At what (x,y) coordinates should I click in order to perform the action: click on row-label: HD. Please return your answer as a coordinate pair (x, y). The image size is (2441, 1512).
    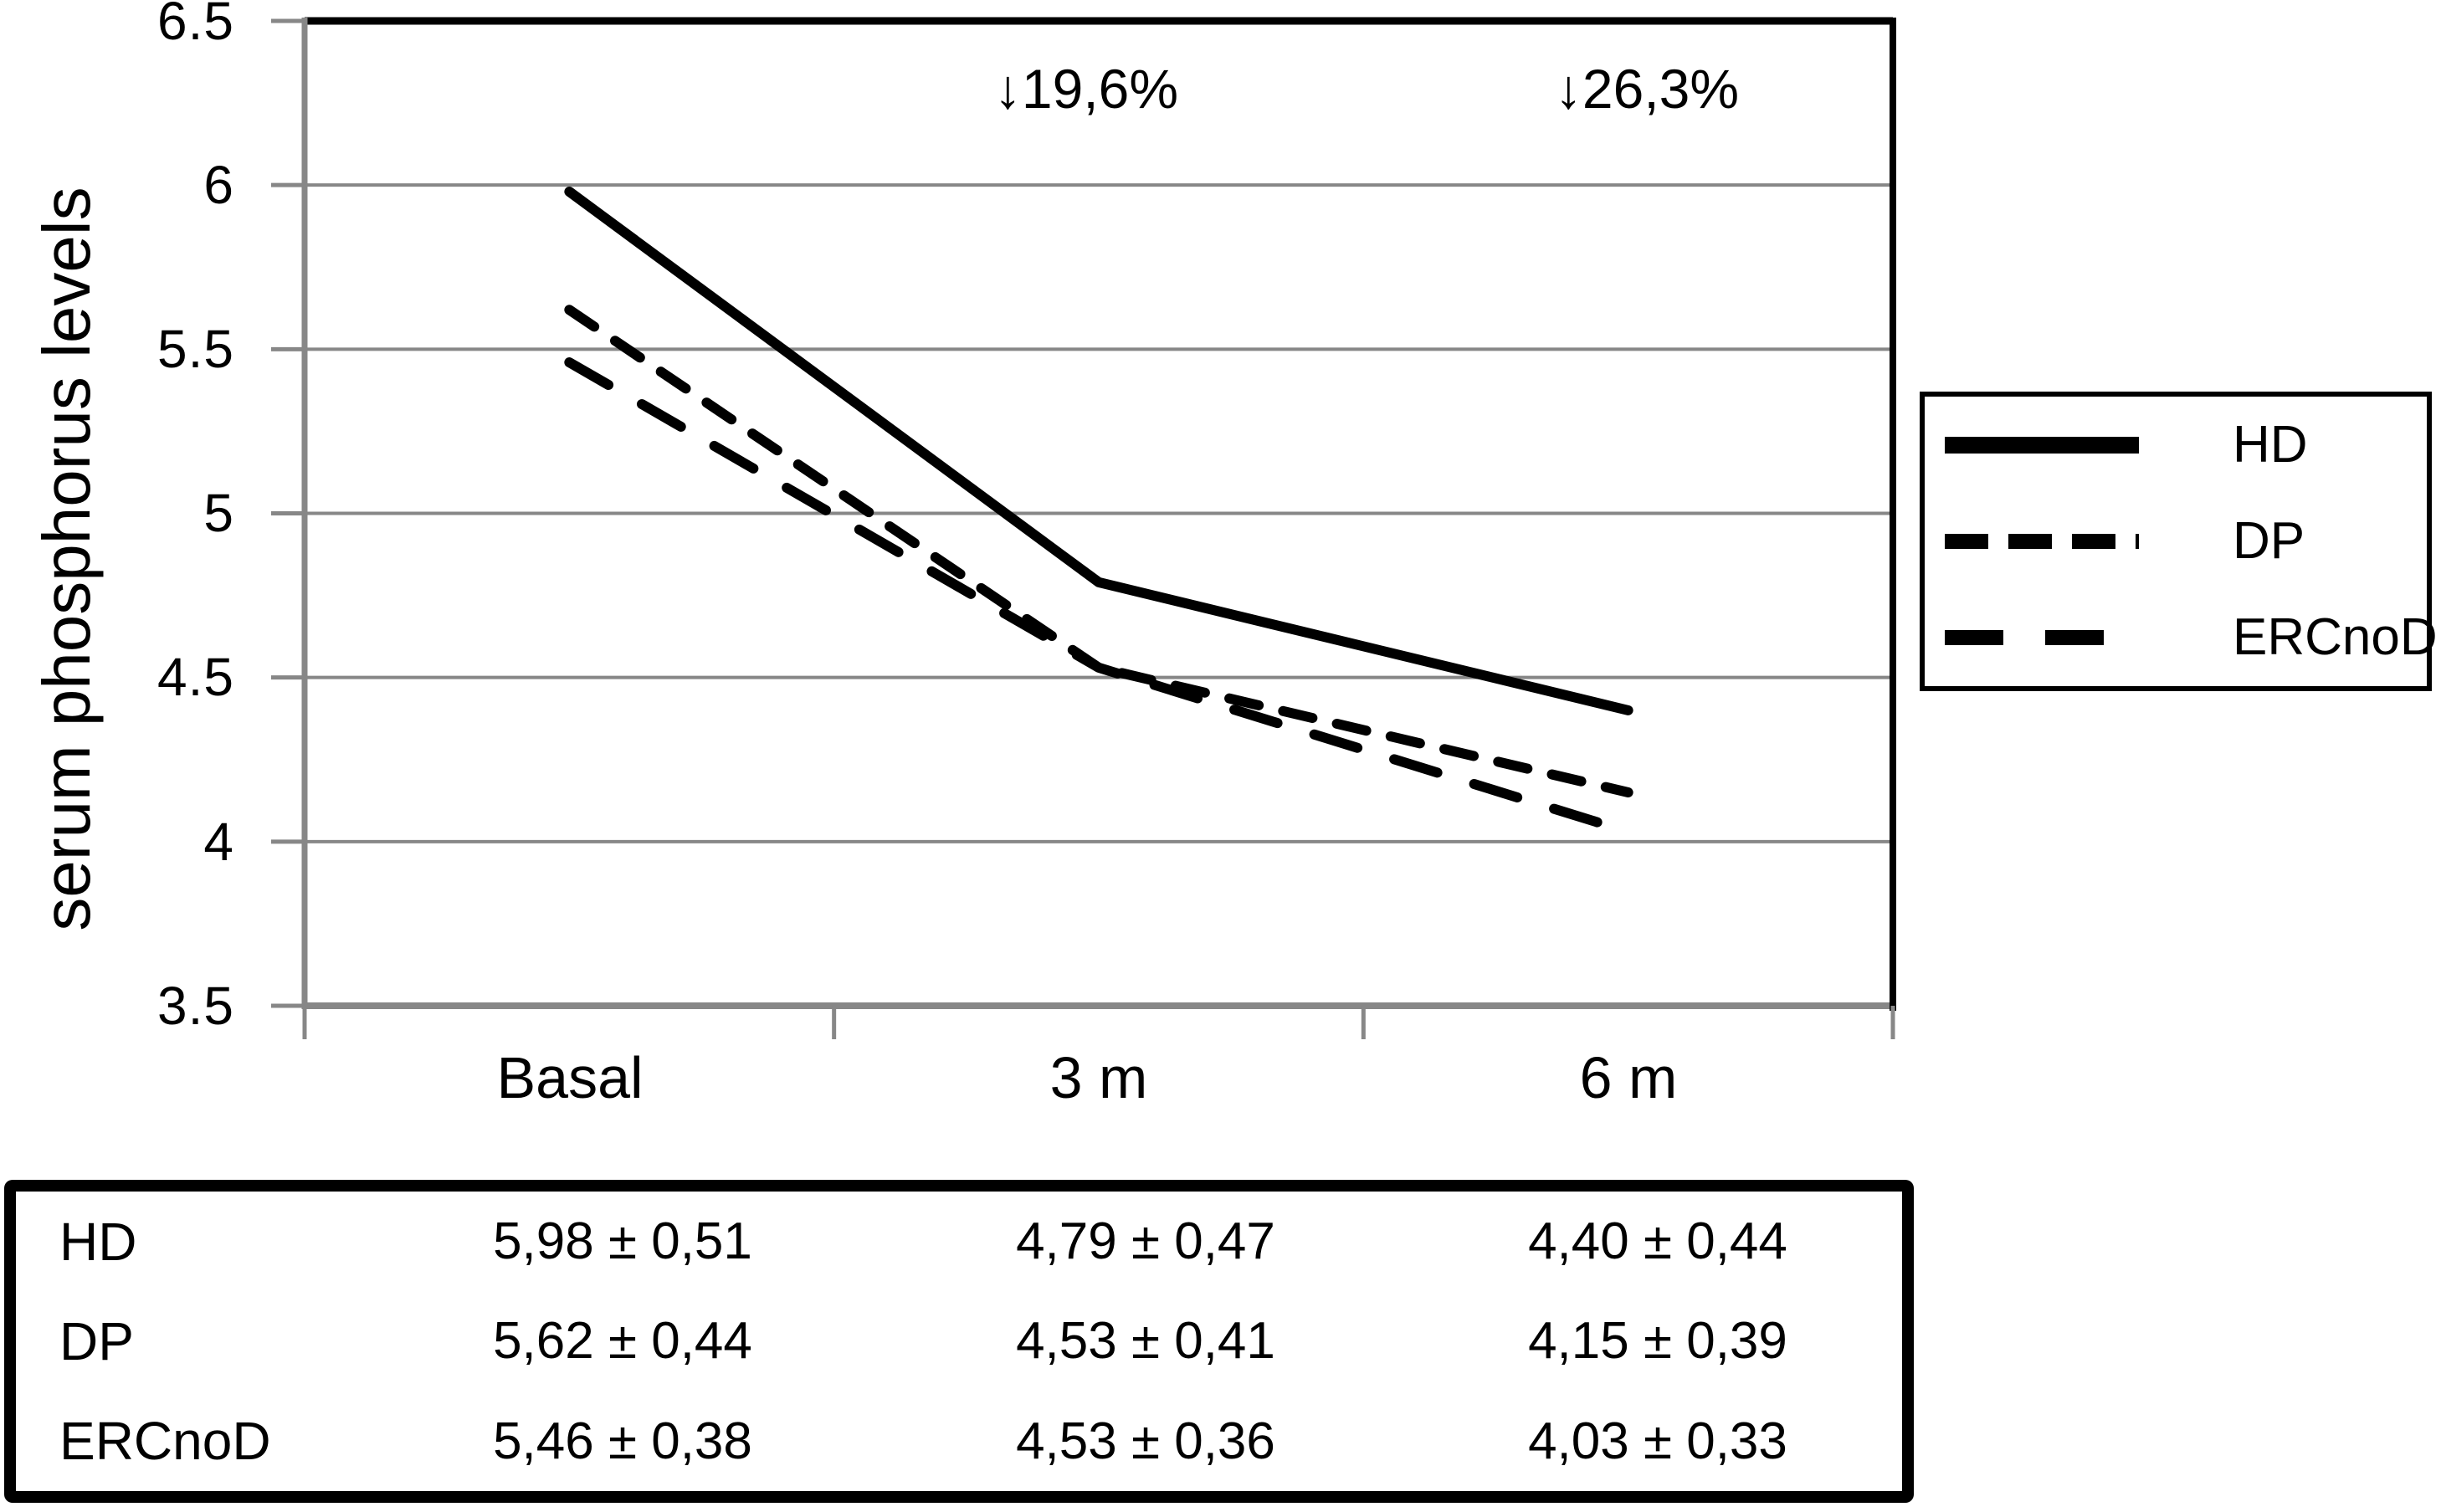
    Looking at the image, I should click on (98, 1241).